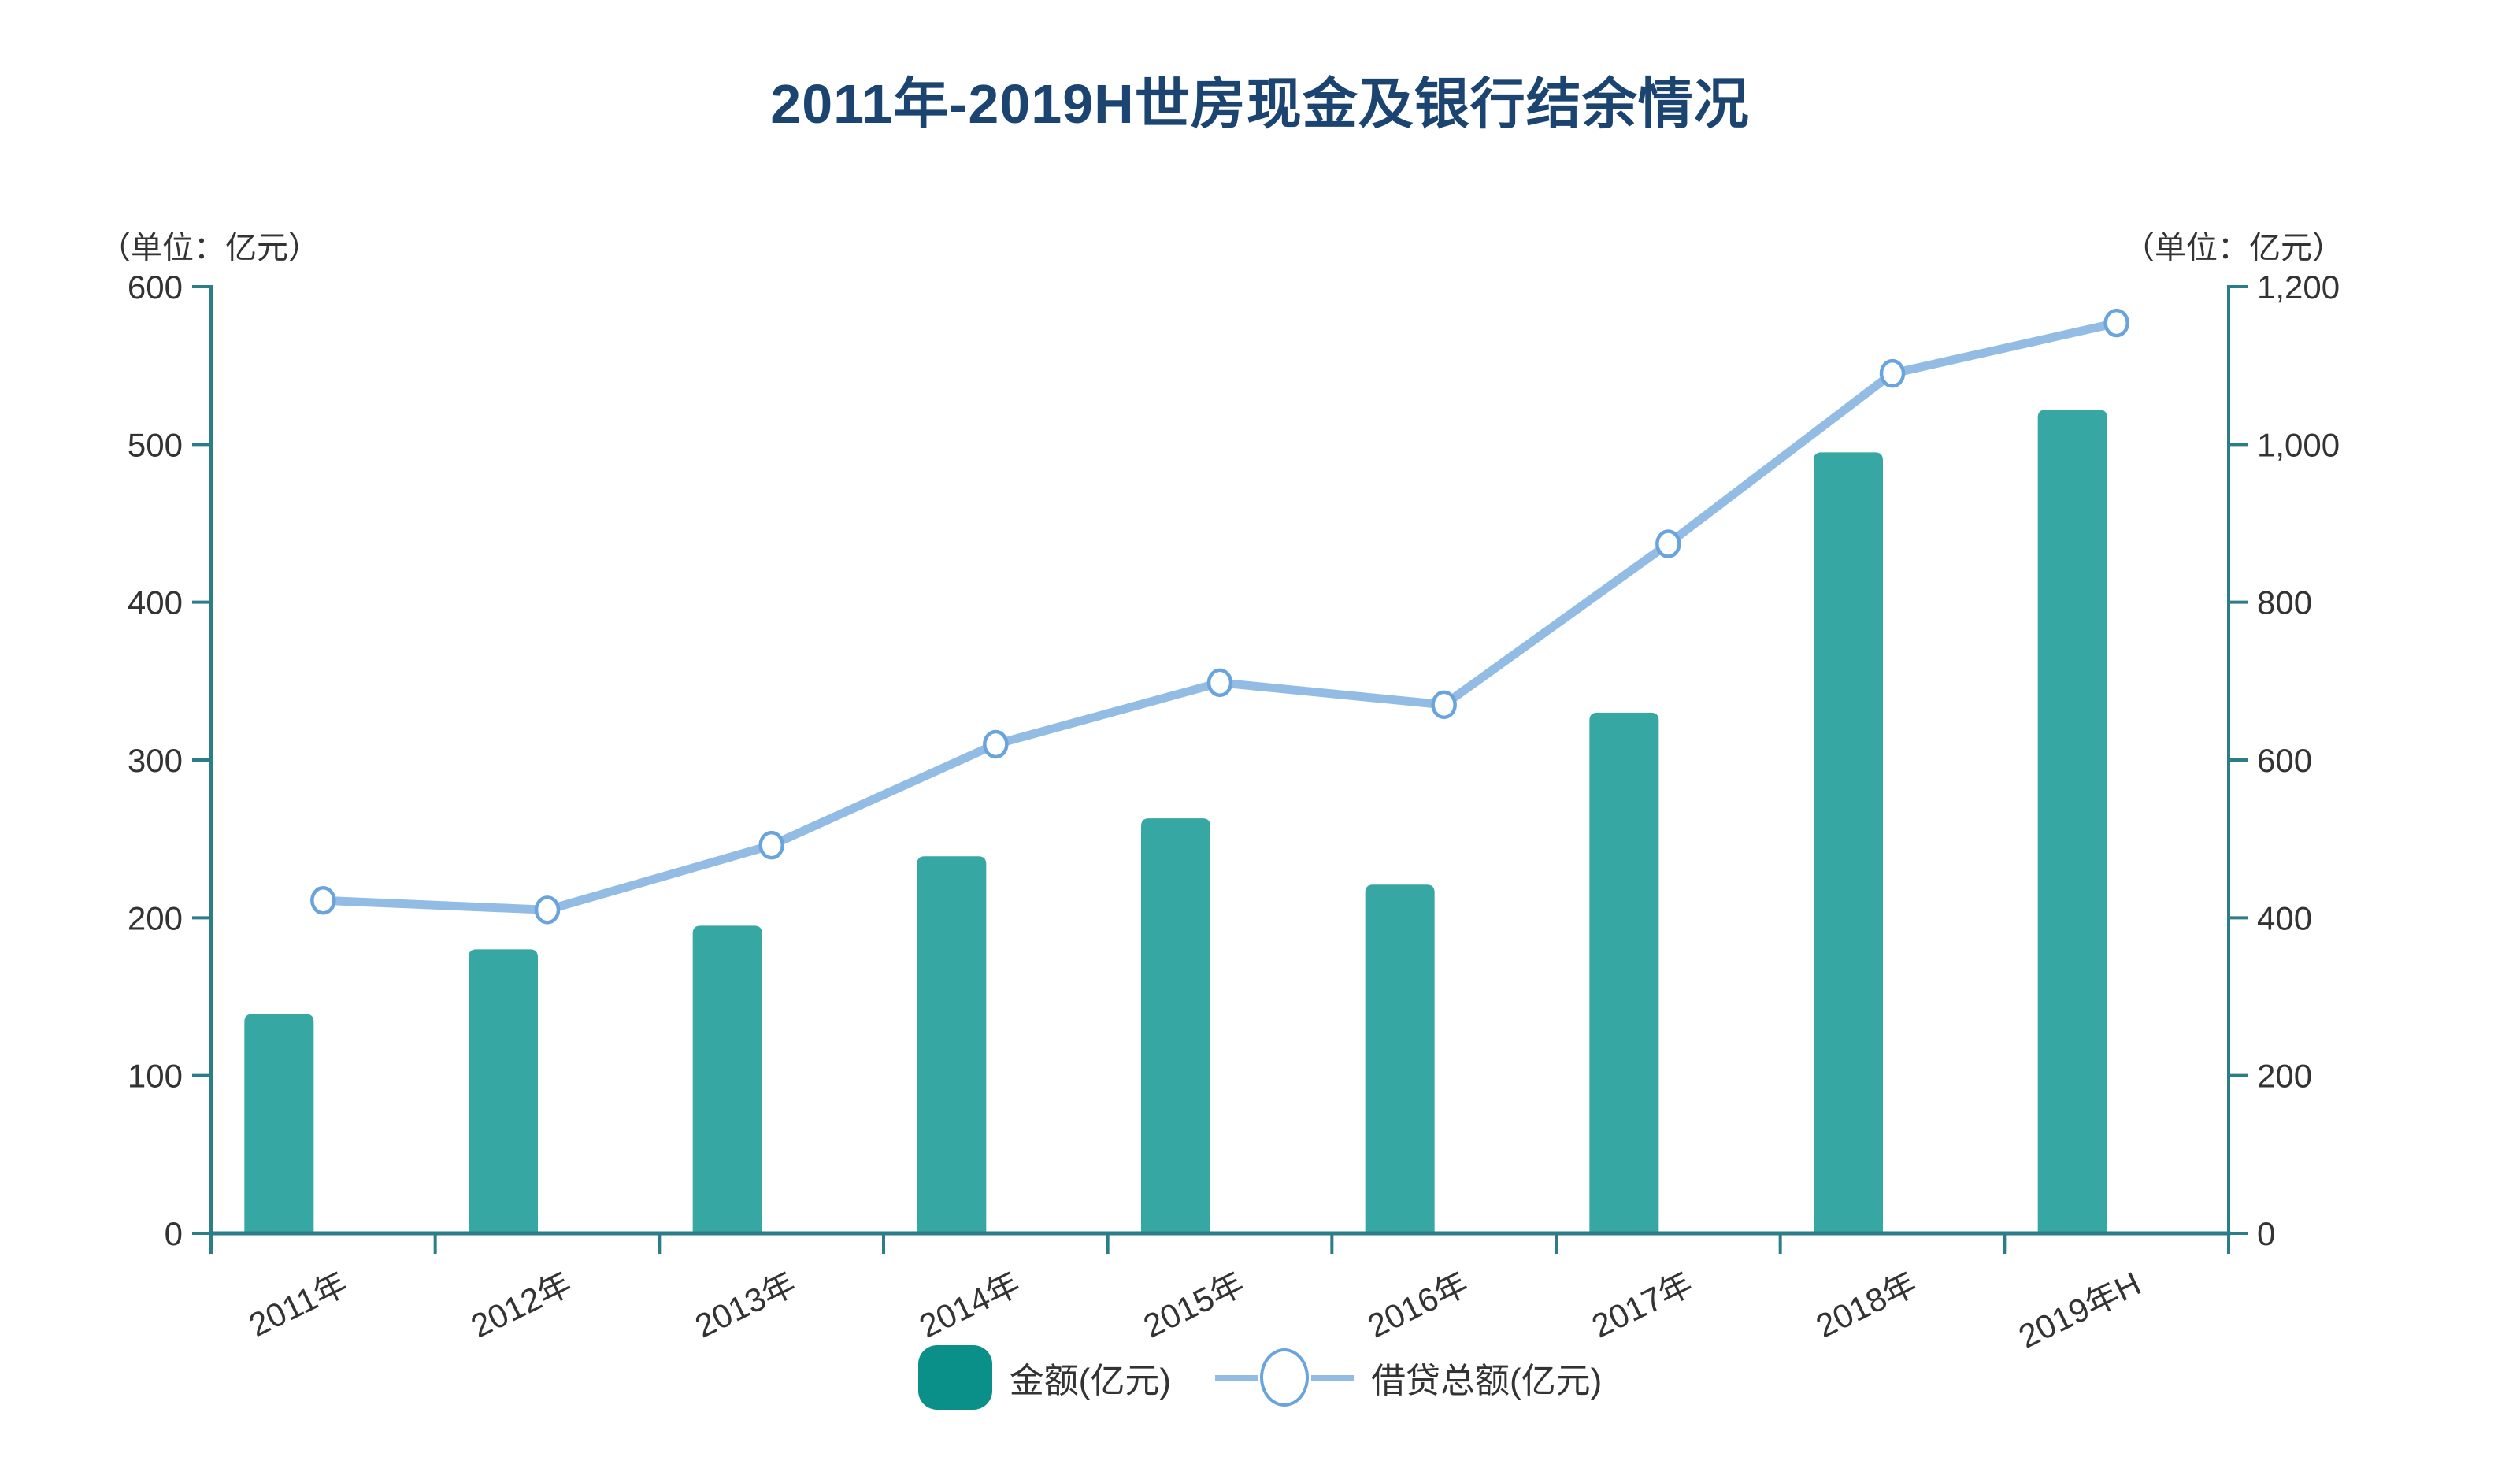 The width and height of the screenshot is (2520, 1457). I want to click on right-axis-tick-label: 1,200, so click(2298, 287).